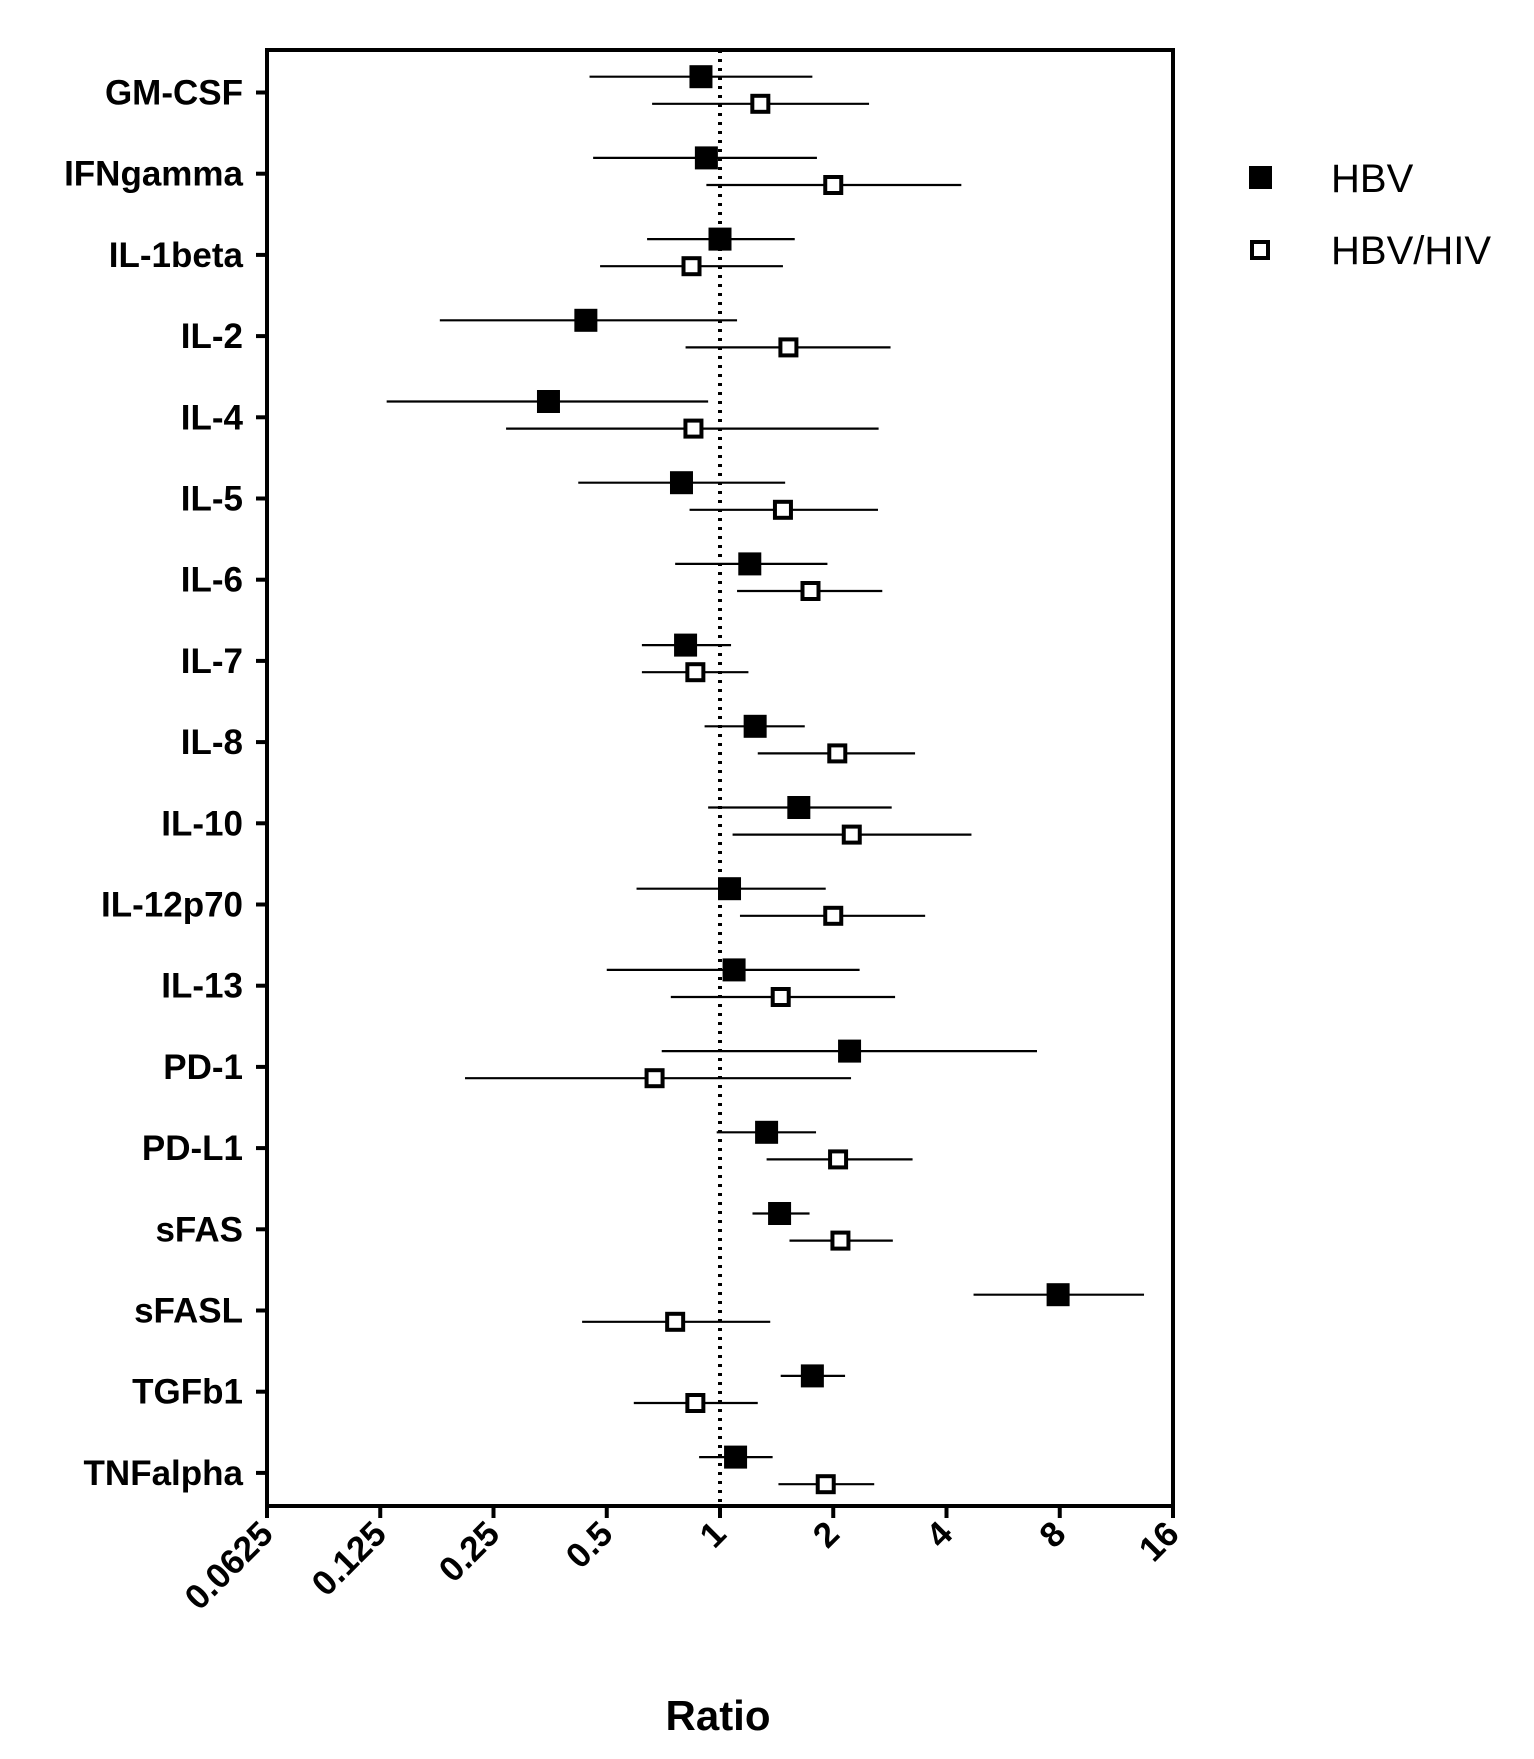 The image size is (1534, 1759). Describe the element at coordinates (940, 1535) in the screenshot. I see `x-tick-label: 4` at that location.